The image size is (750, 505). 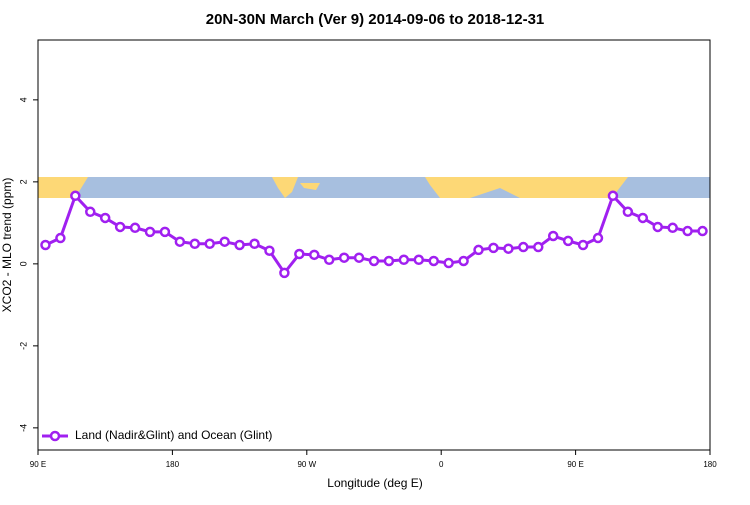 What do you see at coordinates (23, 263) in the screenshot?
I see `y-tick-label: 0` at bounding box center [23, 263].